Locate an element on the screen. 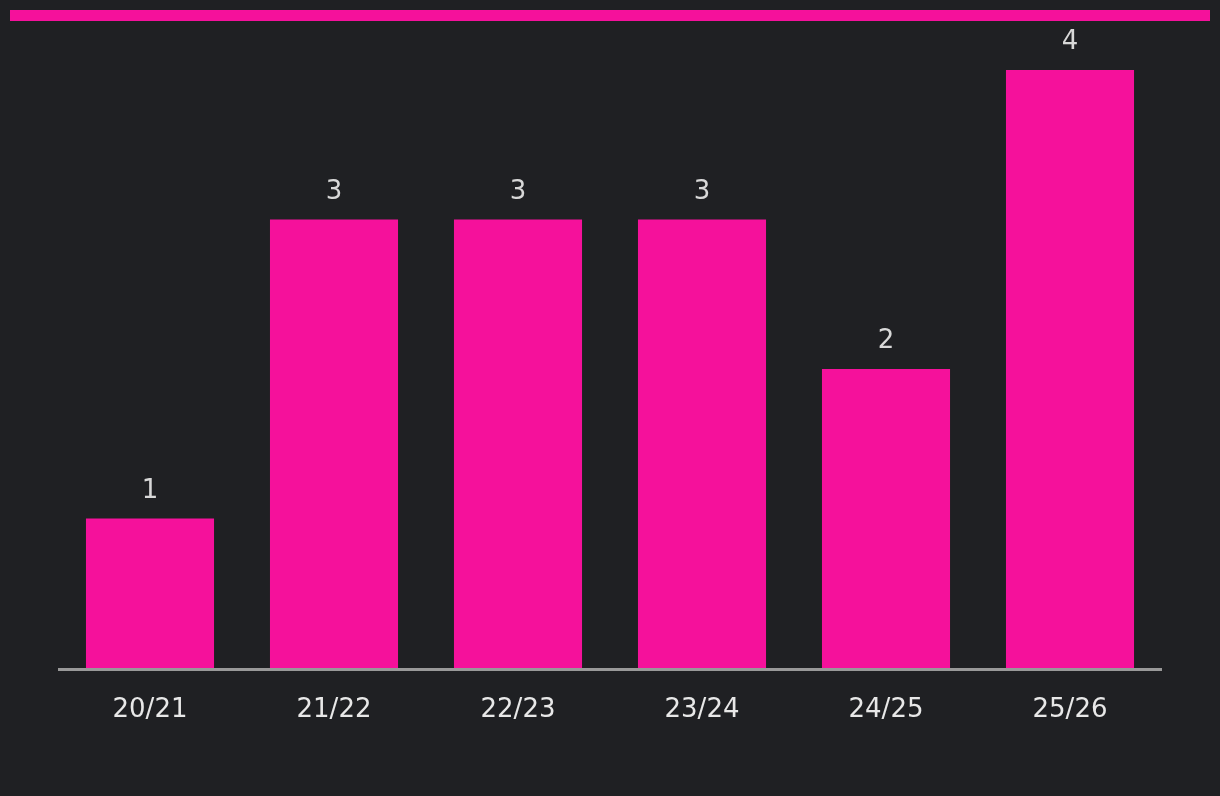 This screenshot has width=1220, height=796. x-tick-label: 23/24 is located at coordinates (702, 708).